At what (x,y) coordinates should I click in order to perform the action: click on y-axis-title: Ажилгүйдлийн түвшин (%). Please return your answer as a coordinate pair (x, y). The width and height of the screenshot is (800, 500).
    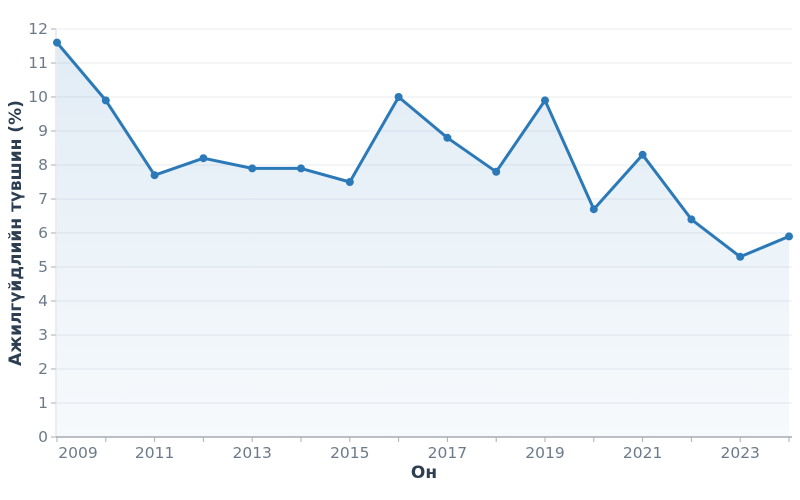
    Looking at the image, I should click on (16, 233).